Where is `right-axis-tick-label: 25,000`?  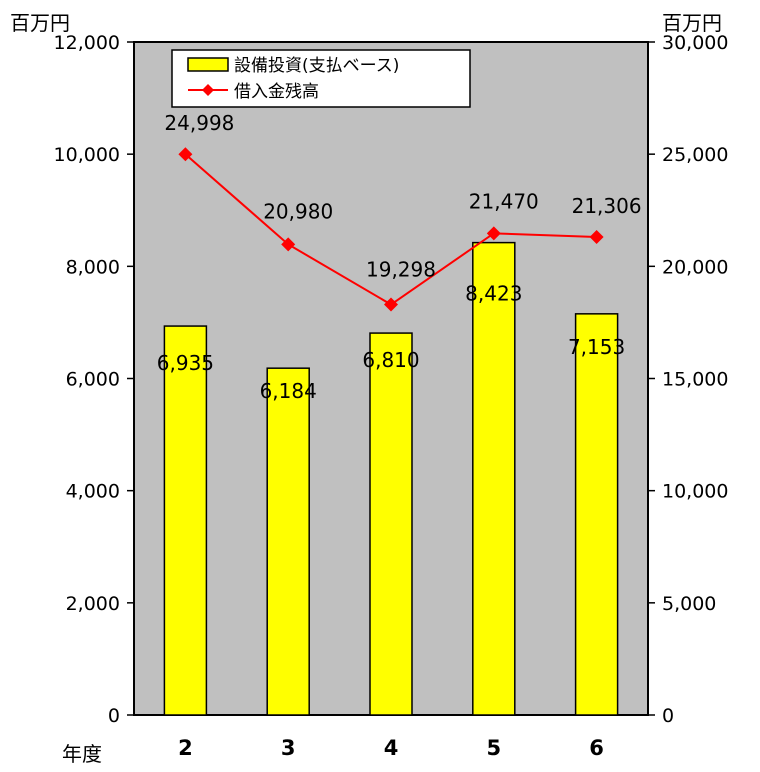 right-axis-tick-label: 25,000 is located at coordinates (695, 155).